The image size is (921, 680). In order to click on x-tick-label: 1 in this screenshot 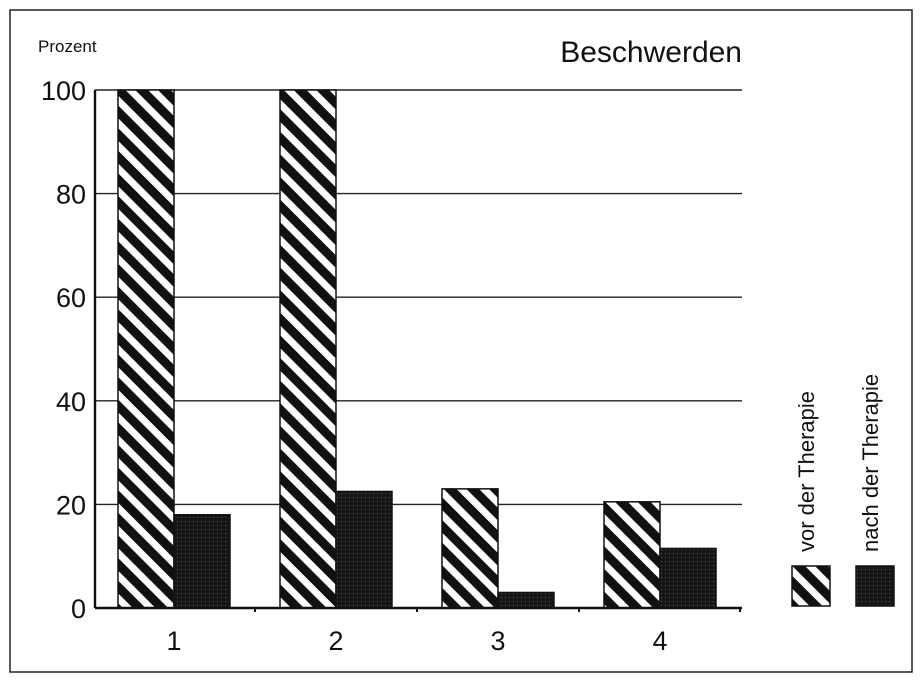, I will do `click(173, 641)`.